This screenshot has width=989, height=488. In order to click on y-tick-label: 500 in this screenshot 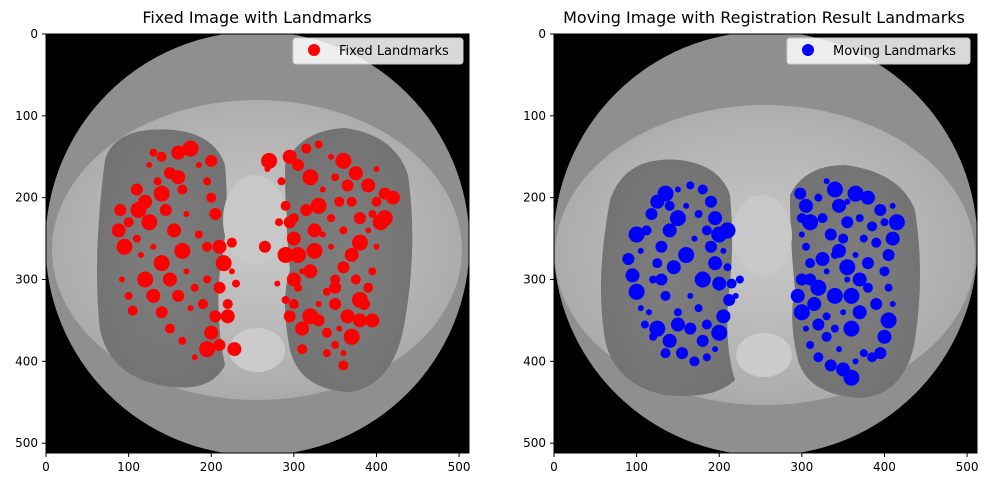, I will do `click(534, 443)`.